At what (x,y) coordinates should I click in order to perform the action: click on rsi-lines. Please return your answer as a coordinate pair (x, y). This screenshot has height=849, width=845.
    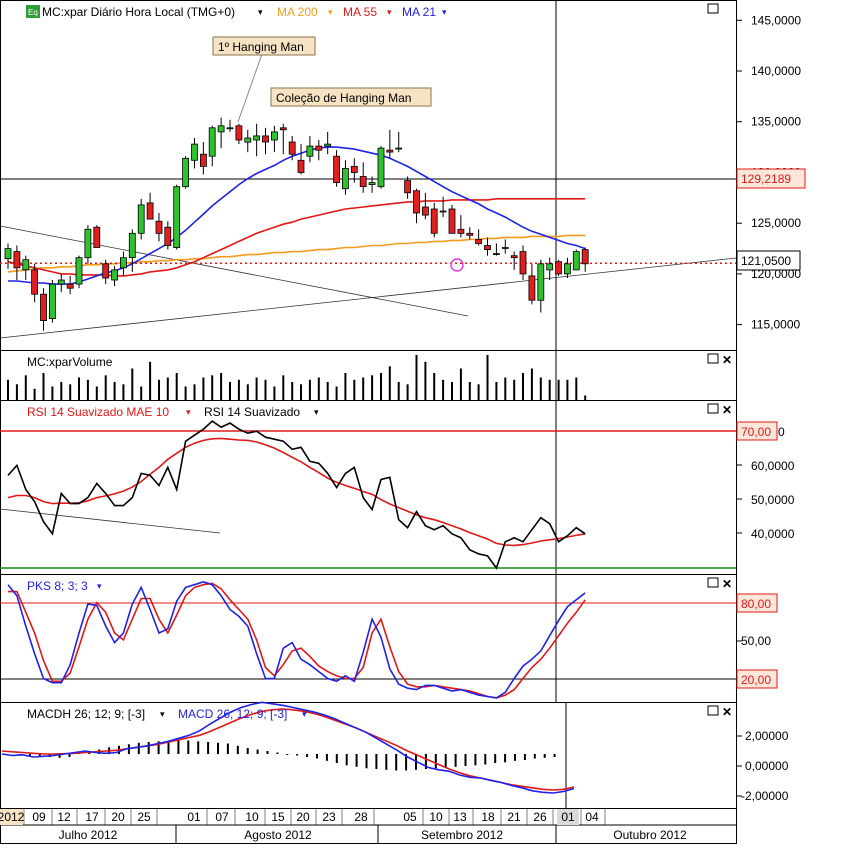
    Looking at the image, I should click on (296, 495).